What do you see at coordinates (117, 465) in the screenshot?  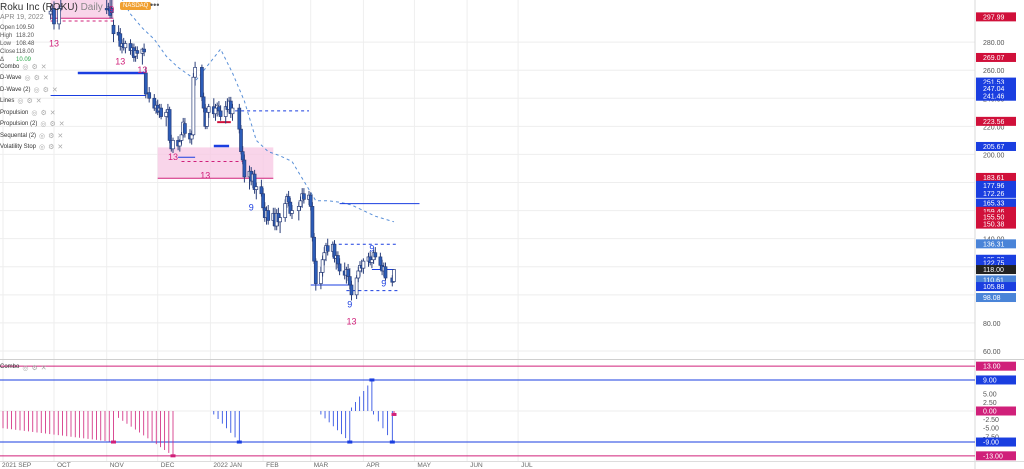 I see `x-tick-label: NOV` at bounding box center [117, 465].